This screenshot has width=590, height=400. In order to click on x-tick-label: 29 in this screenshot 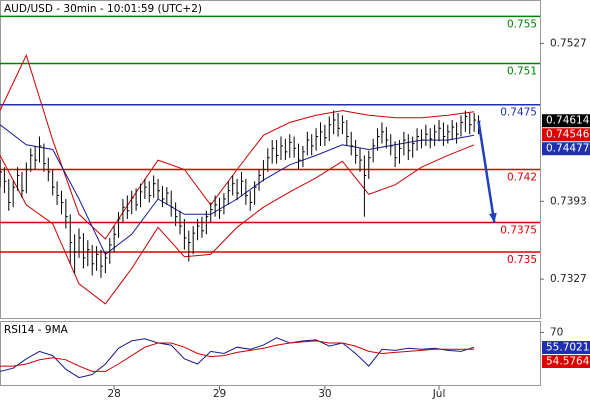, I will do `click(219, 394)`.